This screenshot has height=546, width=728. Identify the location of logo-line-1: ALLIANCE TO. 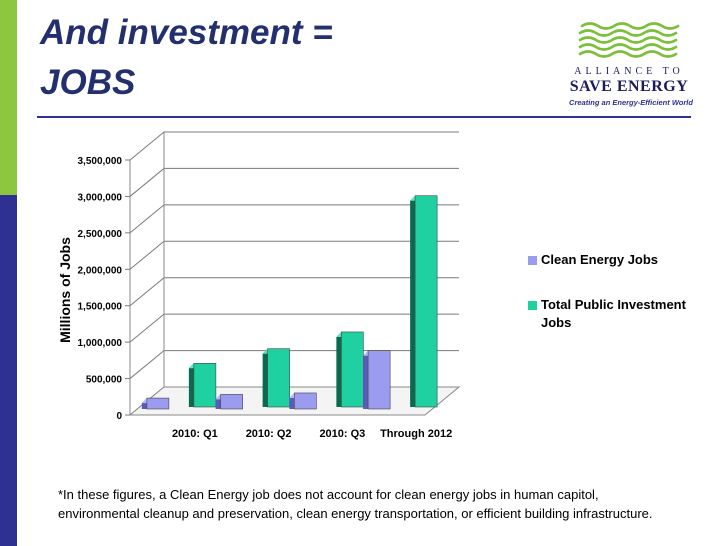
(629, 71).